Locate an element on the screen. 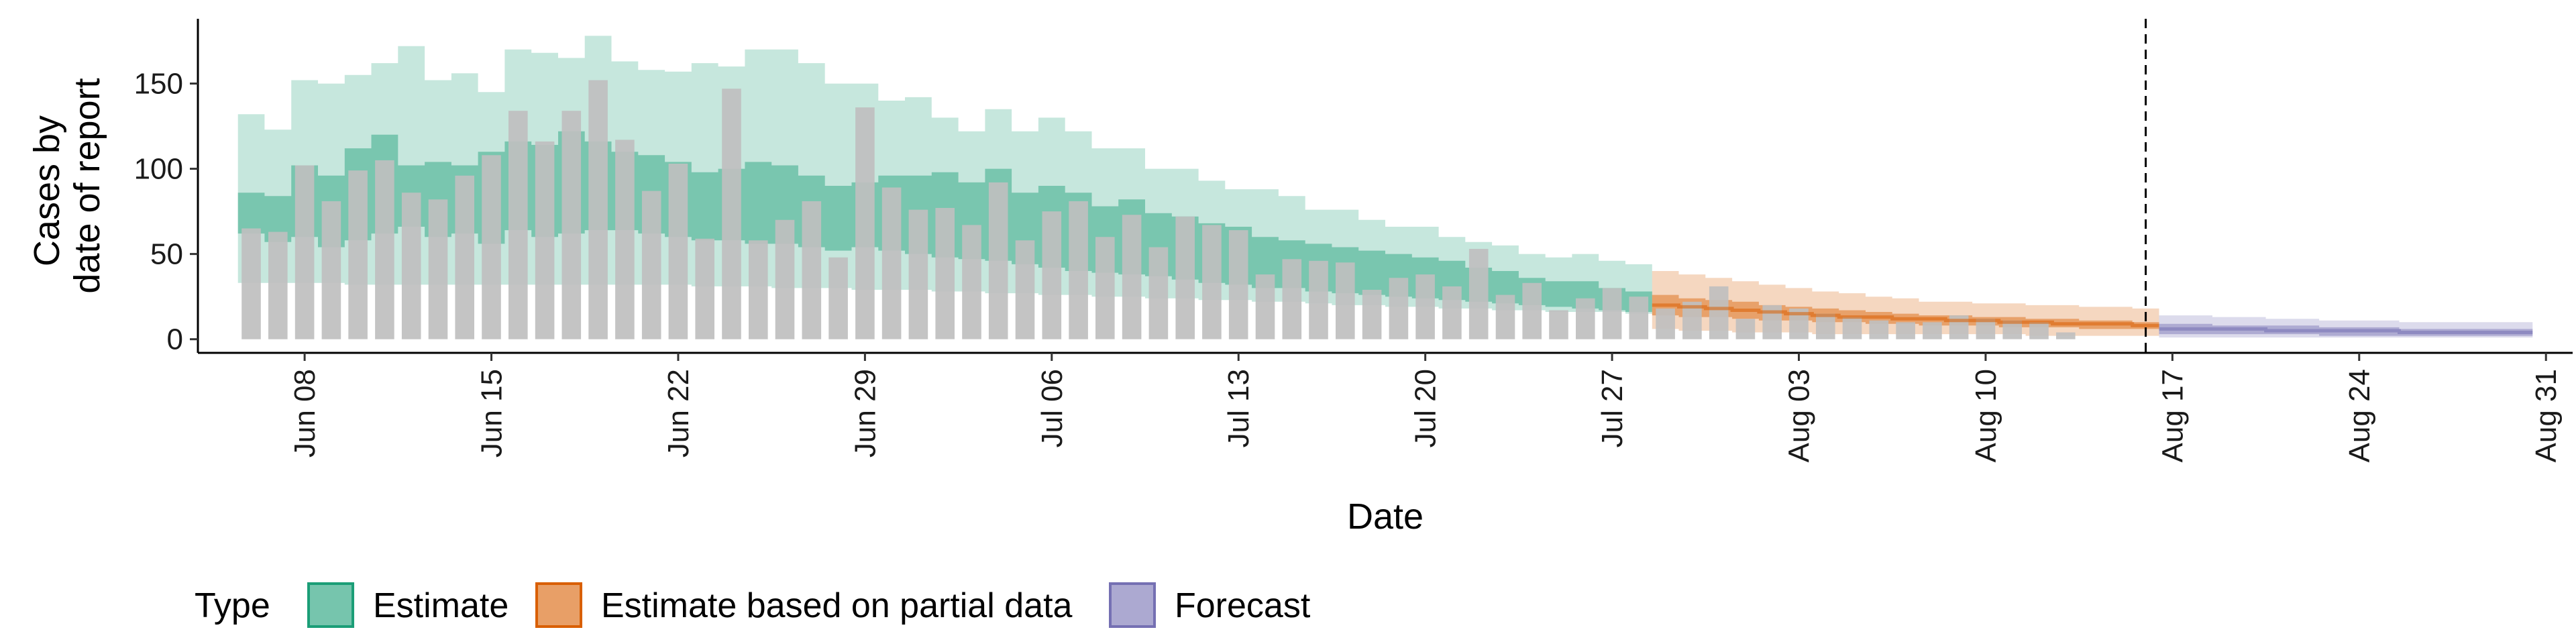 The width and height of the screenshot is (2576, 644). legend-label-forecast: Forecast is located at coordinates (1243, 605).